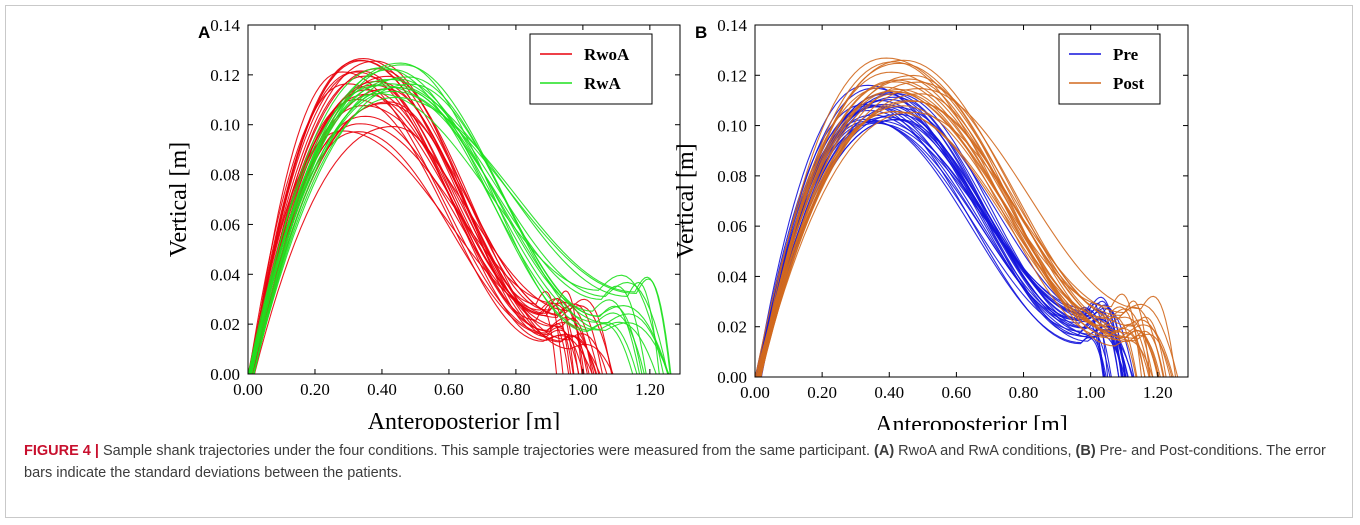 This screenshot has height=525, width=1360. What do you see at coordinates (603, 83) in the screenshot?
I see `panel-a-legend-label-rwa: RwA` at bounding box center [603, 83].